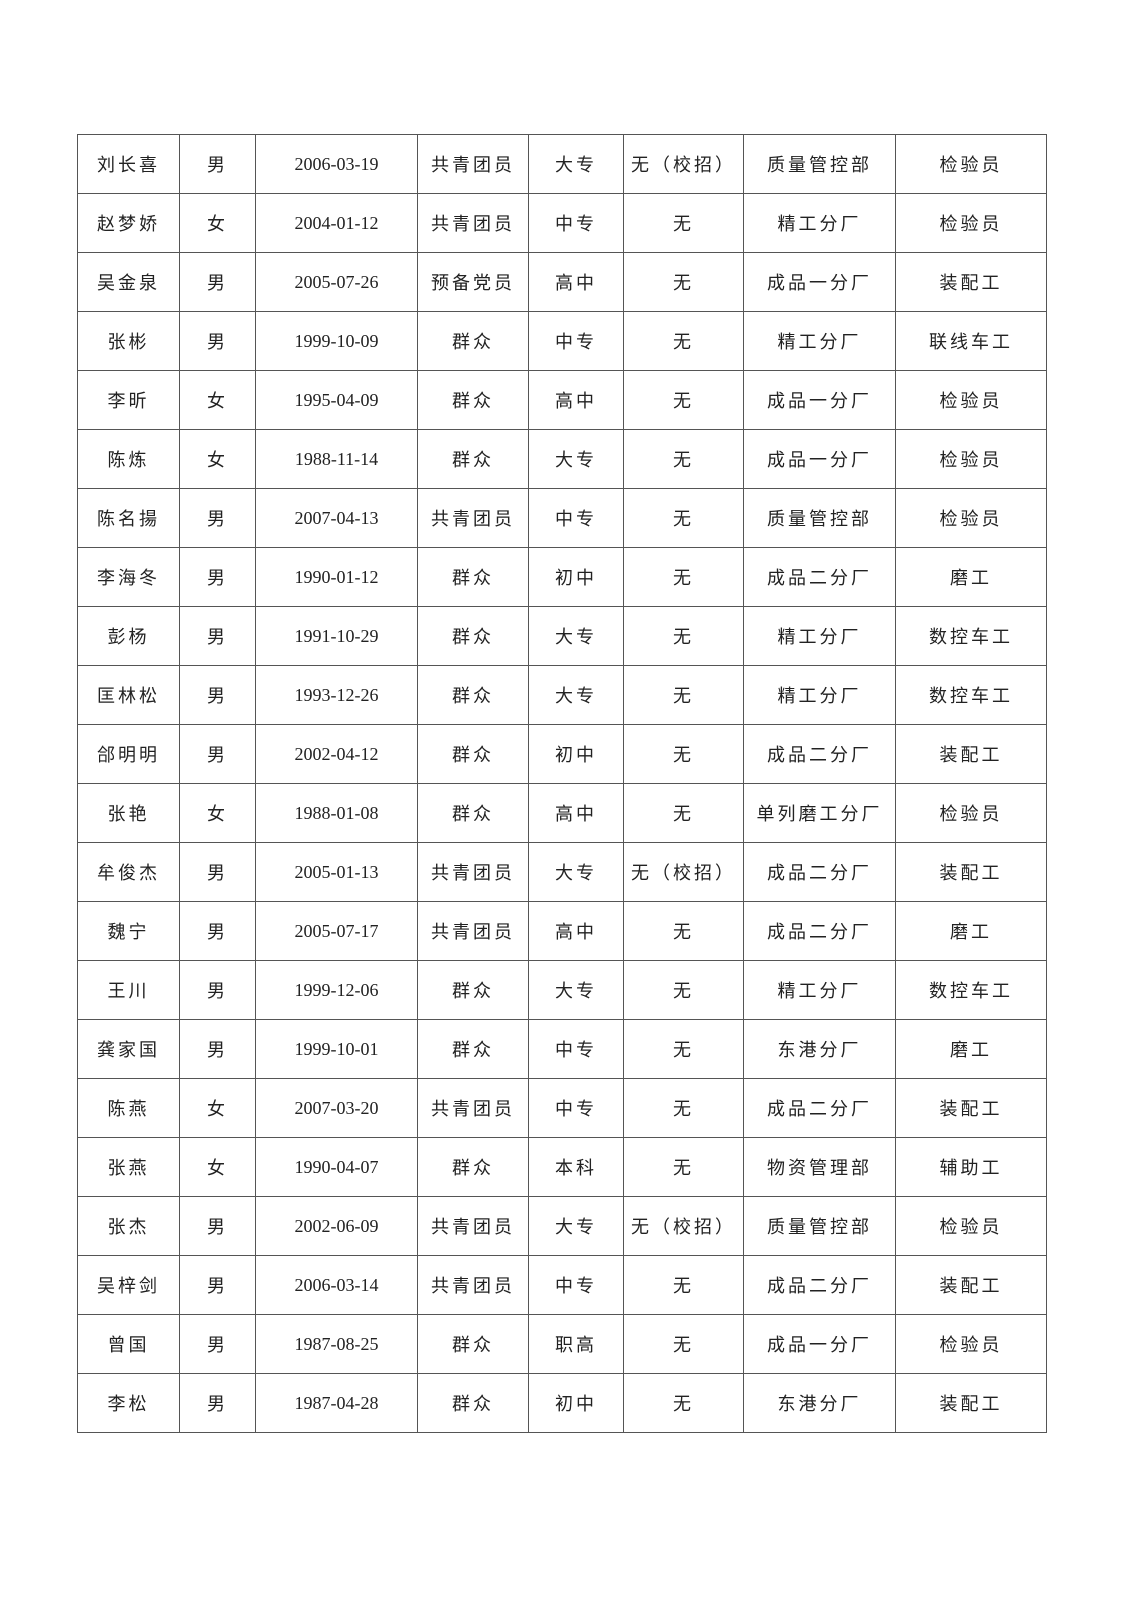 The height and width of the screenshot is (1600, 1131). I want to click on name-cell: 曾国, so click(128, 1344).